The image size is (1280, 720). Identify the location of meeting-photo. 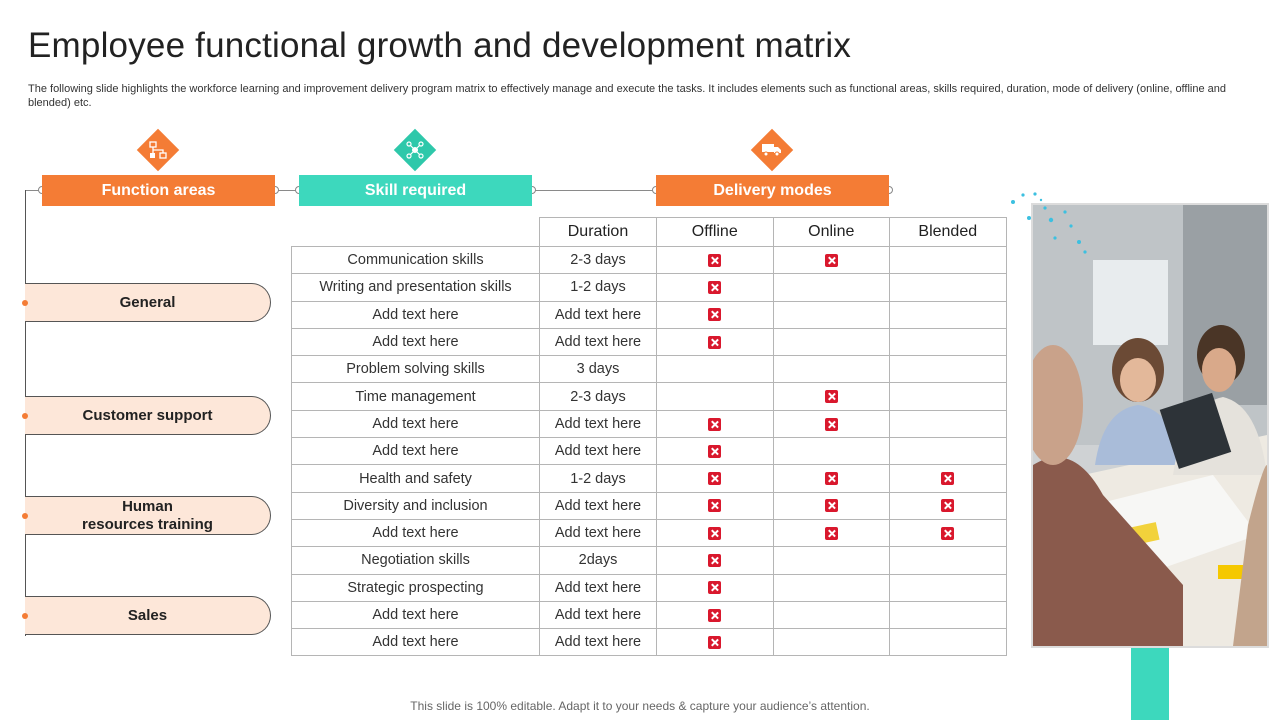
(1150, 425).